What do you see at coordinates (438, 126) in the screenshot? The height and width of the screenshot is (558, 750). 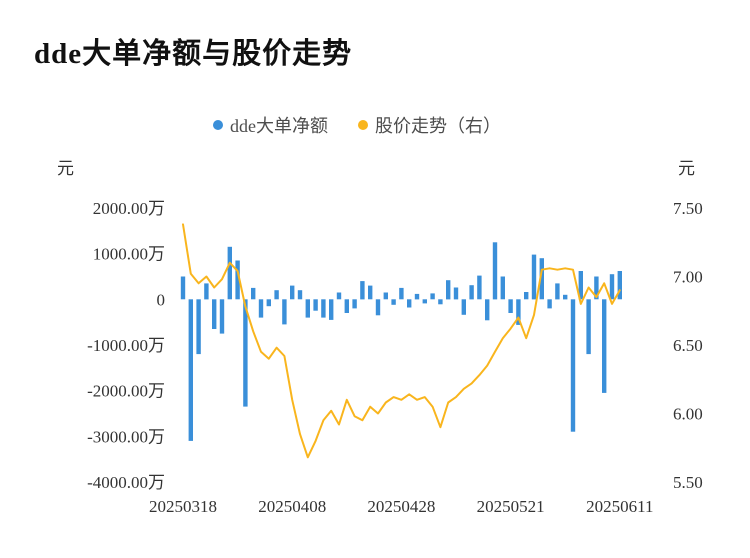 I see `legend-label-price: 股价走势（右）` at bounding box center [438, 126].